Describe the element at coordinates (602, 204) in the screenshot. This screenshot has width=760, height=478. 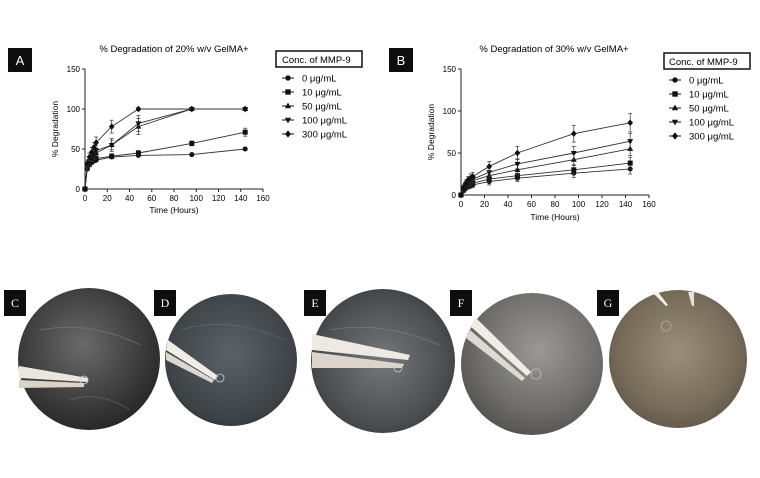
I see `chart-b-xtick-label: 120` at that location.